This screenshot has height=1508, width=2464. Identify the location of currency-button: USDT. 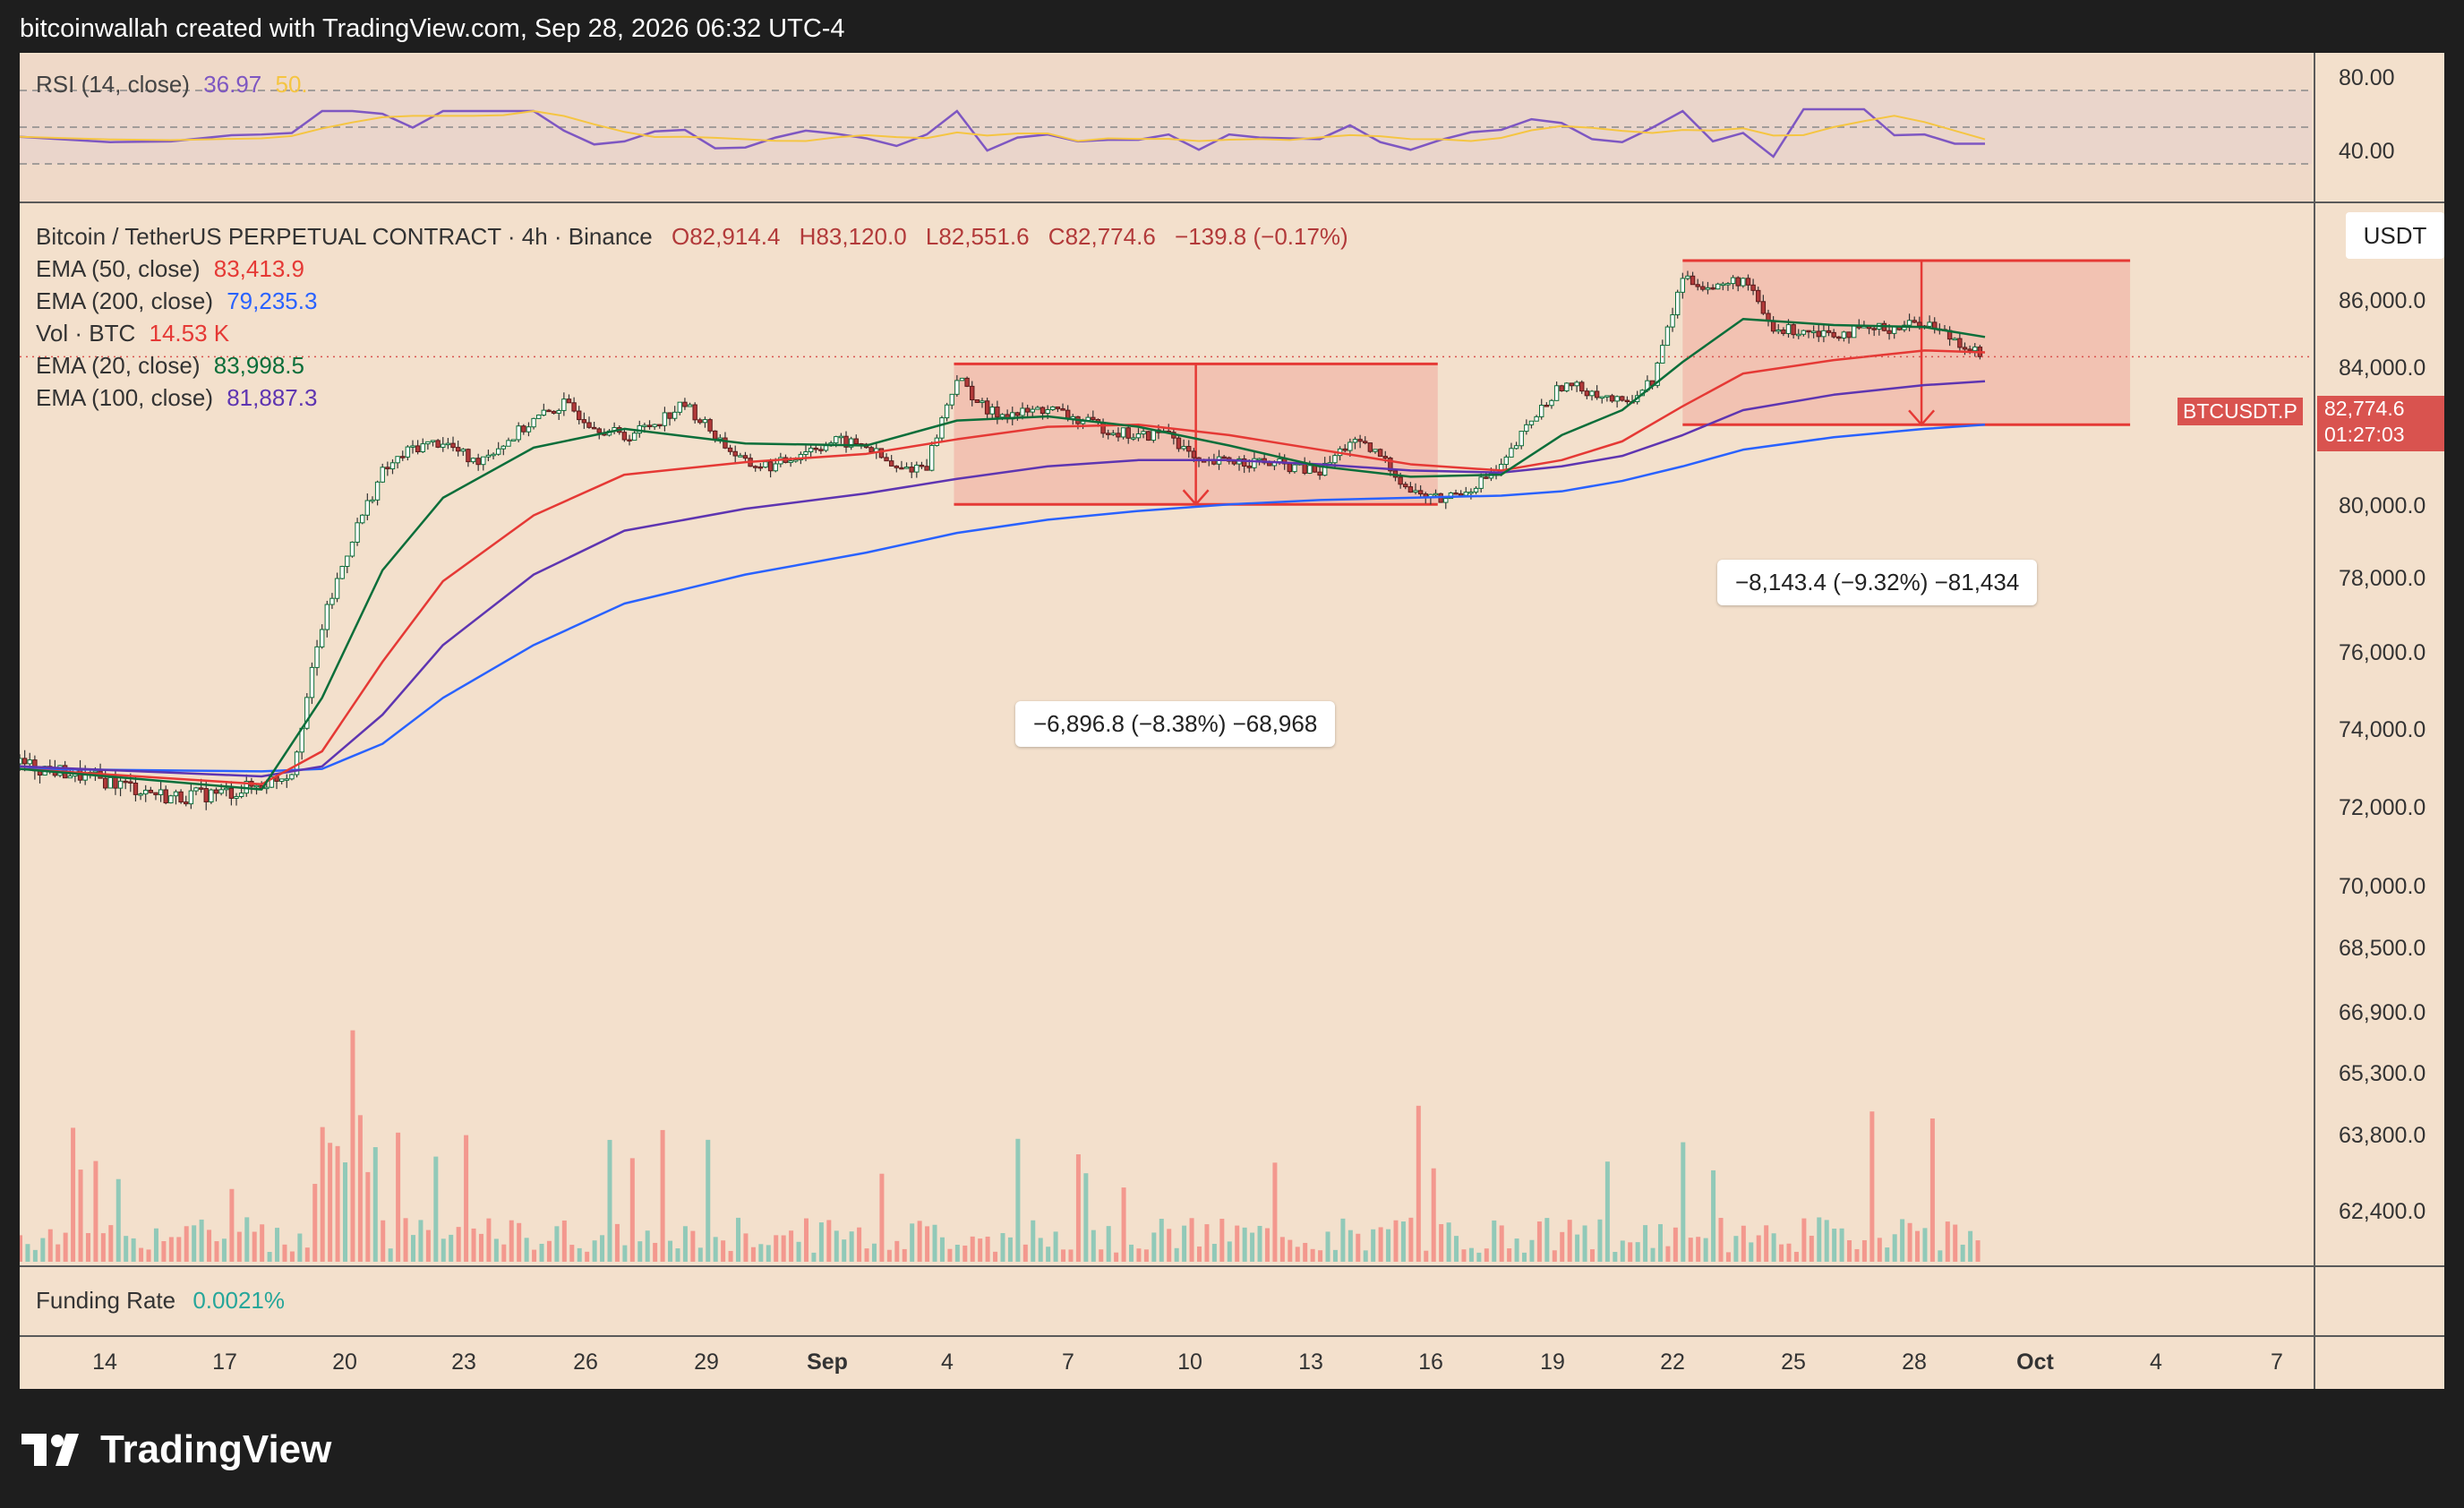
(2395, 235).